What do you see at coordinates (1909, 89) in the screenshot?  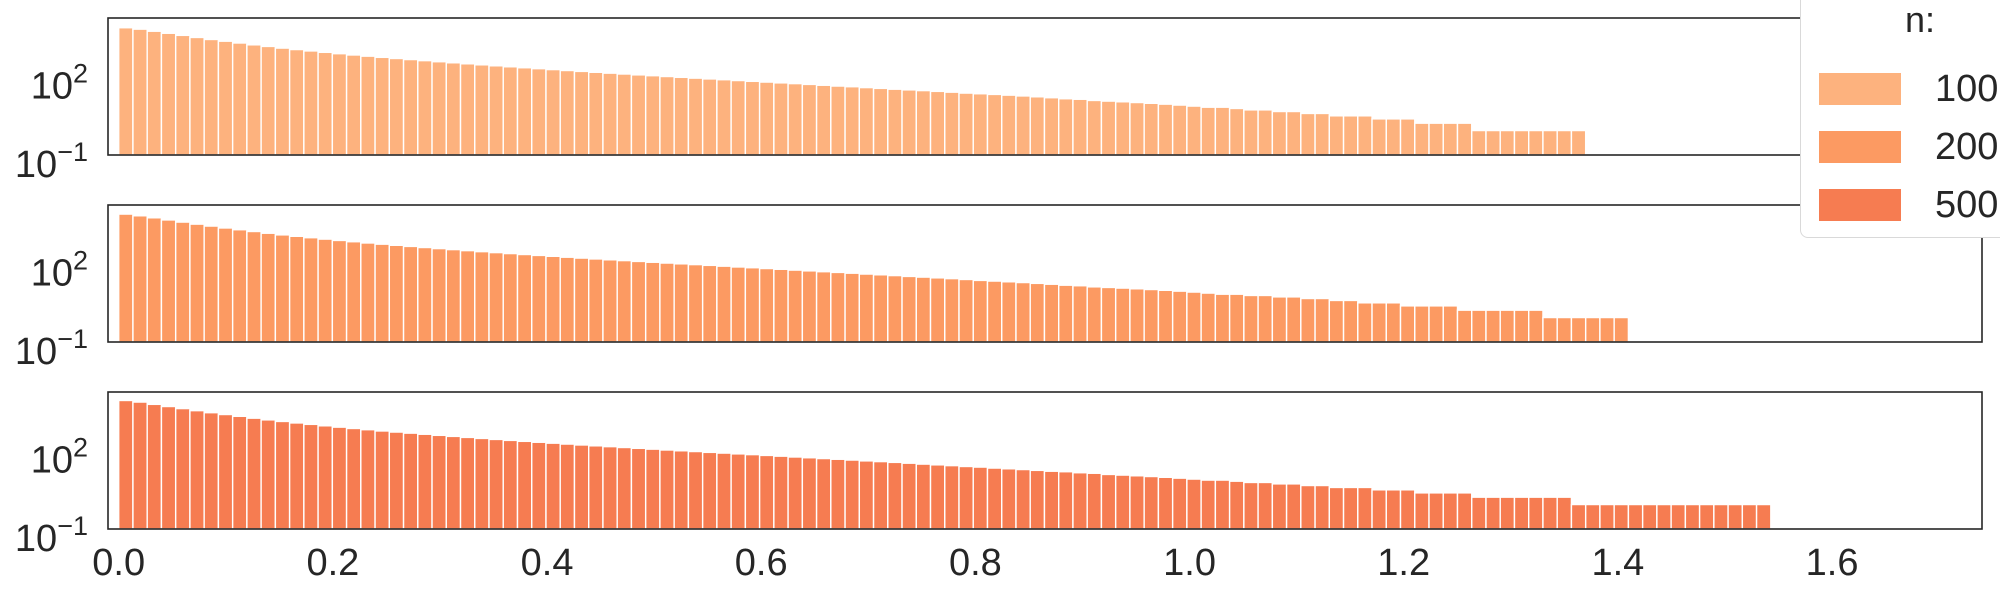 I see `legend-item-100: 100` at bounding box center [1909, 89].